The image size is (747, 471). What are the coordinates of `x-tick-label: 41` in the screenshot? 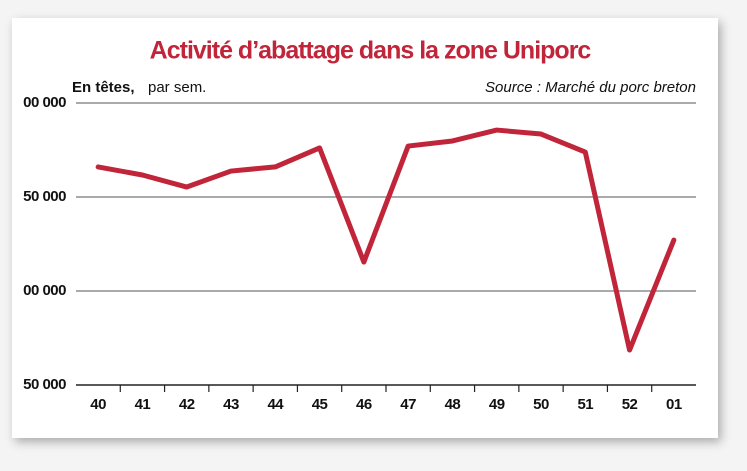 It's located at (143, 404).